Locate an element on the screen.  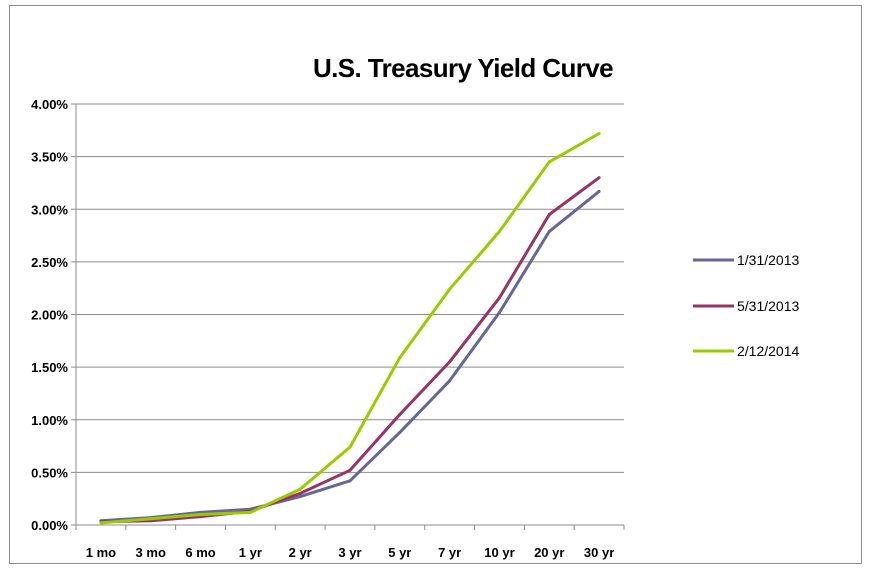
y-tick-label: 0.00% is located at coordinates (49, 525).